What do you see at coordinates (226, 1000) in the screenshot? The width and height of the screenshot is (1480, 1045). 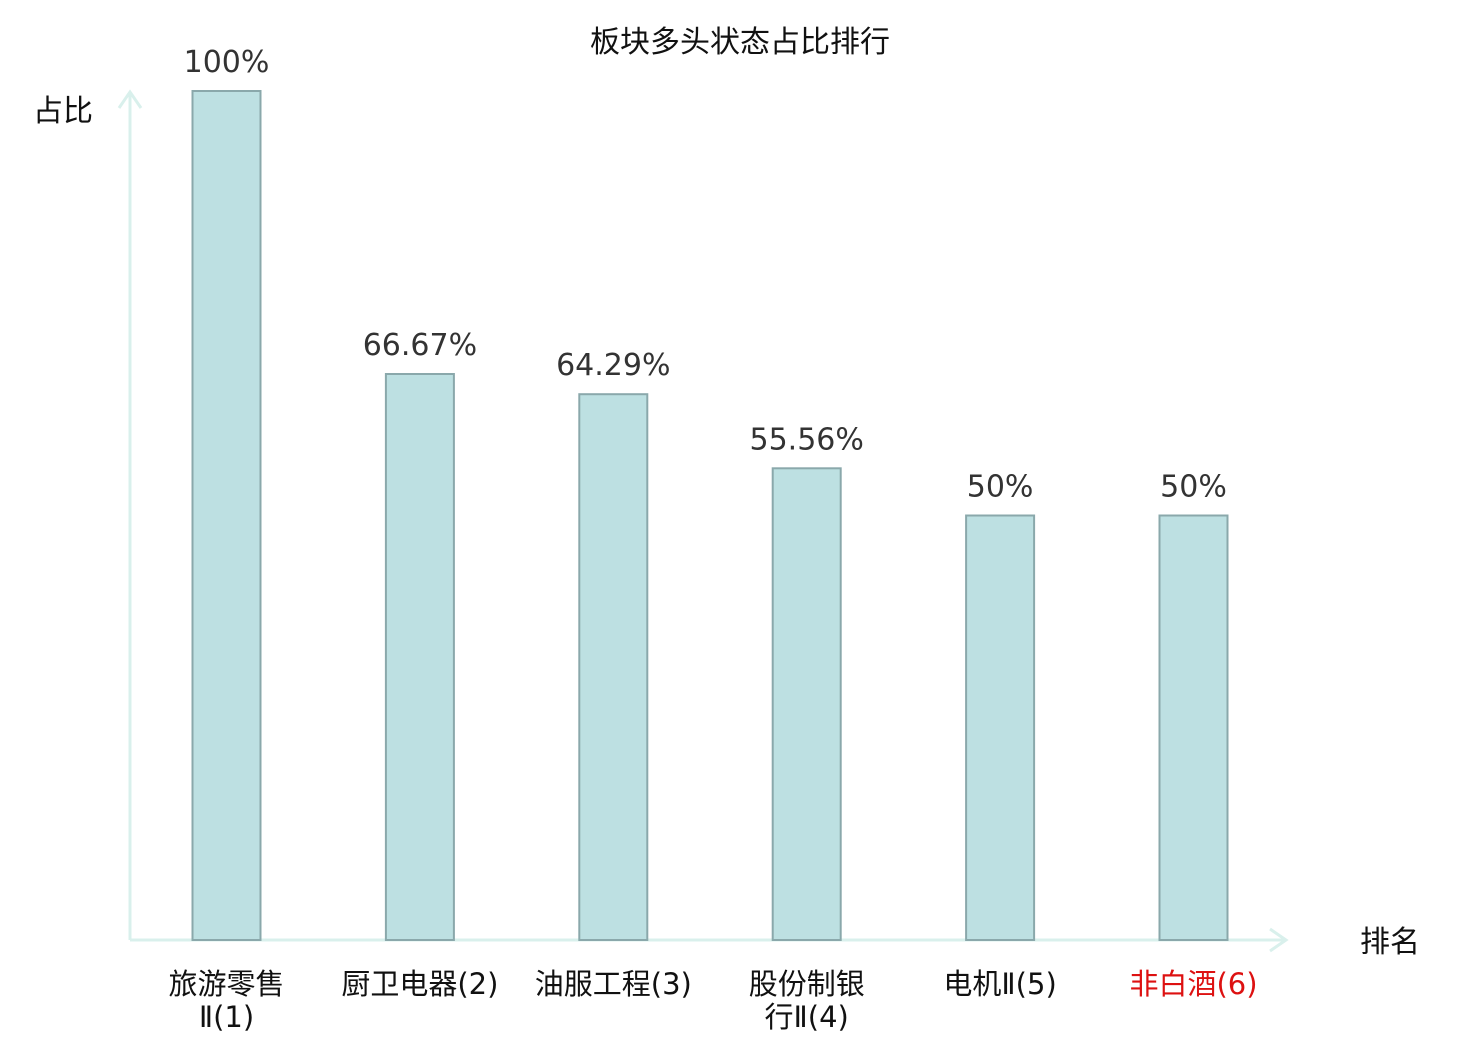 I see `category-label-1: 旅游零售 Ⅱ(1)` at bounding box center [226, 1000].